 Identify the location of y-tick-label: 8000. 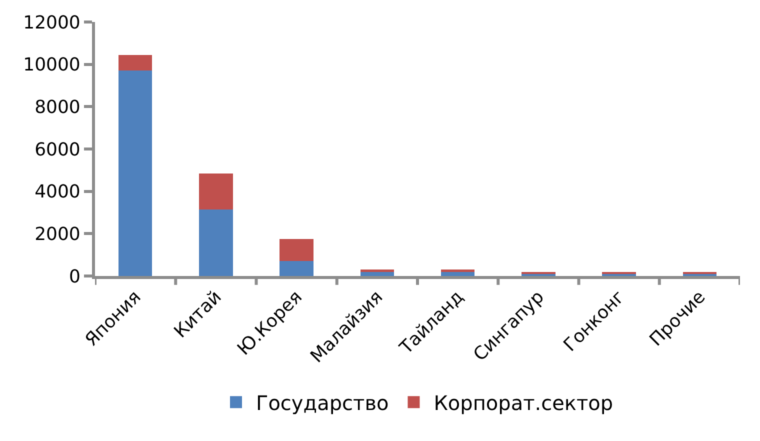
(57, 107).